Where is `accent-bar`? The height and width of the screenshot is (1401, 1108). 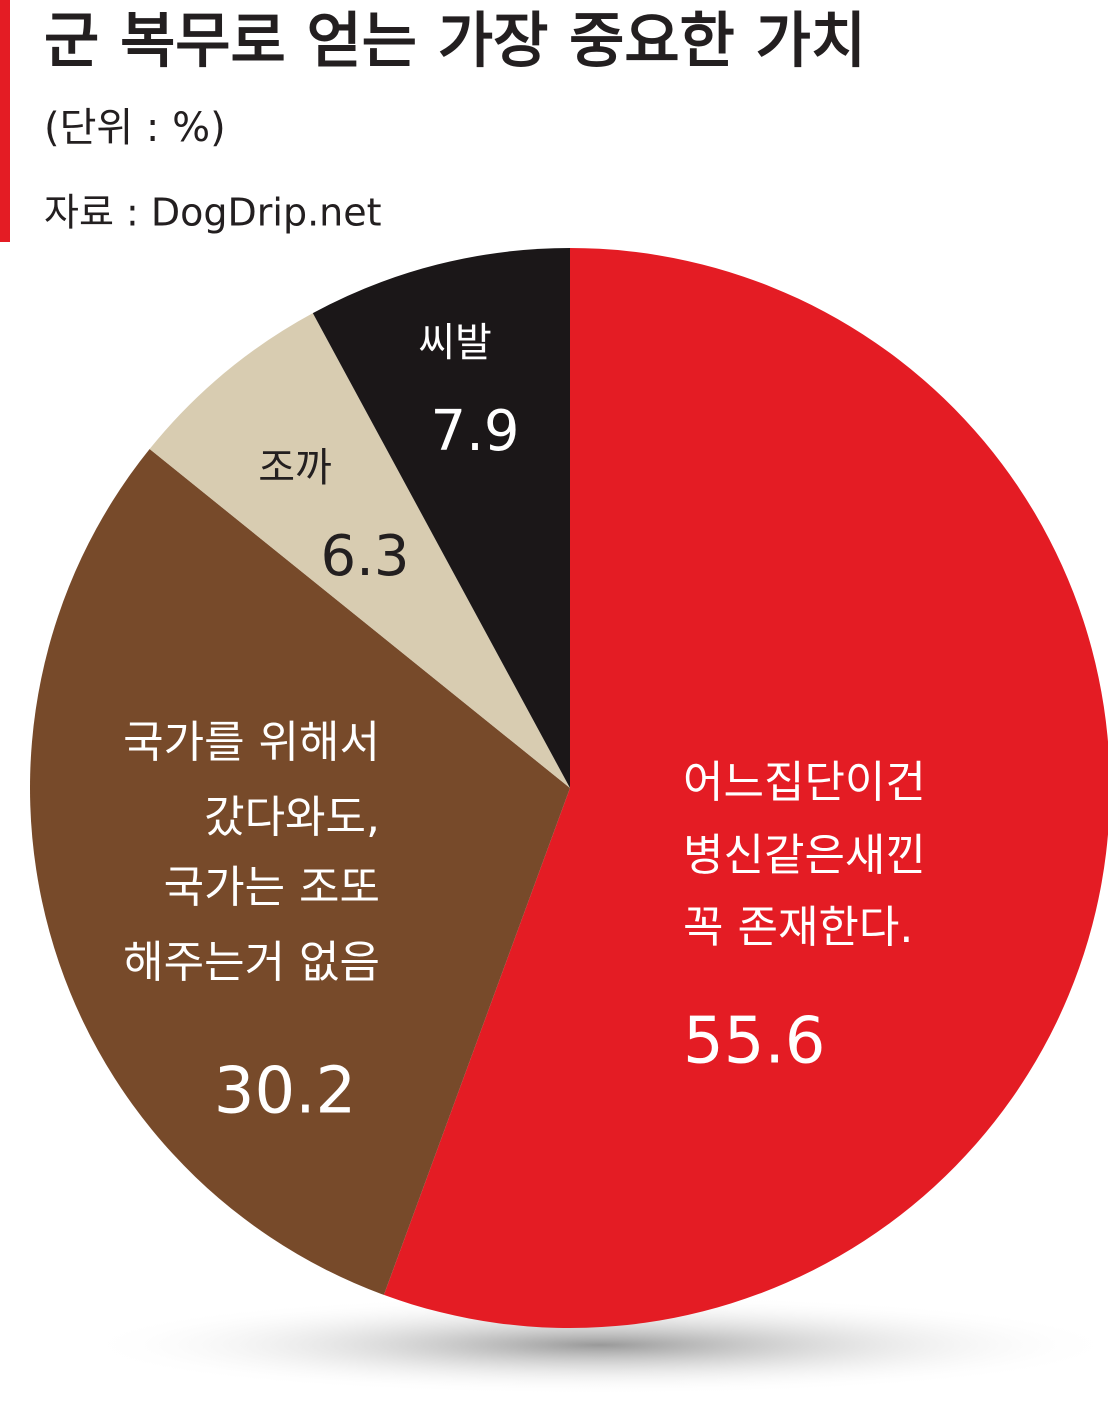
accent-bar is located at coordinates (5, 121).